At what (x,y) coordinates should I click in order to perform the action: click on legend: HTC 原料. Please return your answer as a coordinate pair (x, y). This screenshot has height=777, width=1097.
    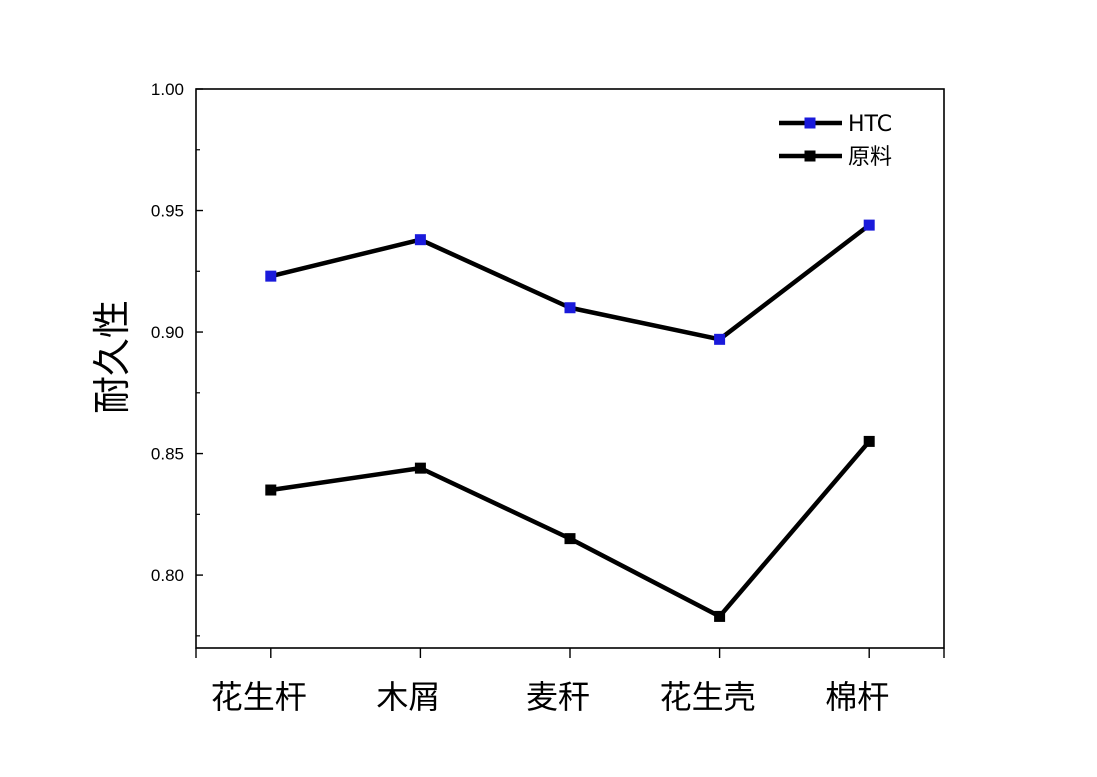
    Looking at the image, I should click on (835, 141).